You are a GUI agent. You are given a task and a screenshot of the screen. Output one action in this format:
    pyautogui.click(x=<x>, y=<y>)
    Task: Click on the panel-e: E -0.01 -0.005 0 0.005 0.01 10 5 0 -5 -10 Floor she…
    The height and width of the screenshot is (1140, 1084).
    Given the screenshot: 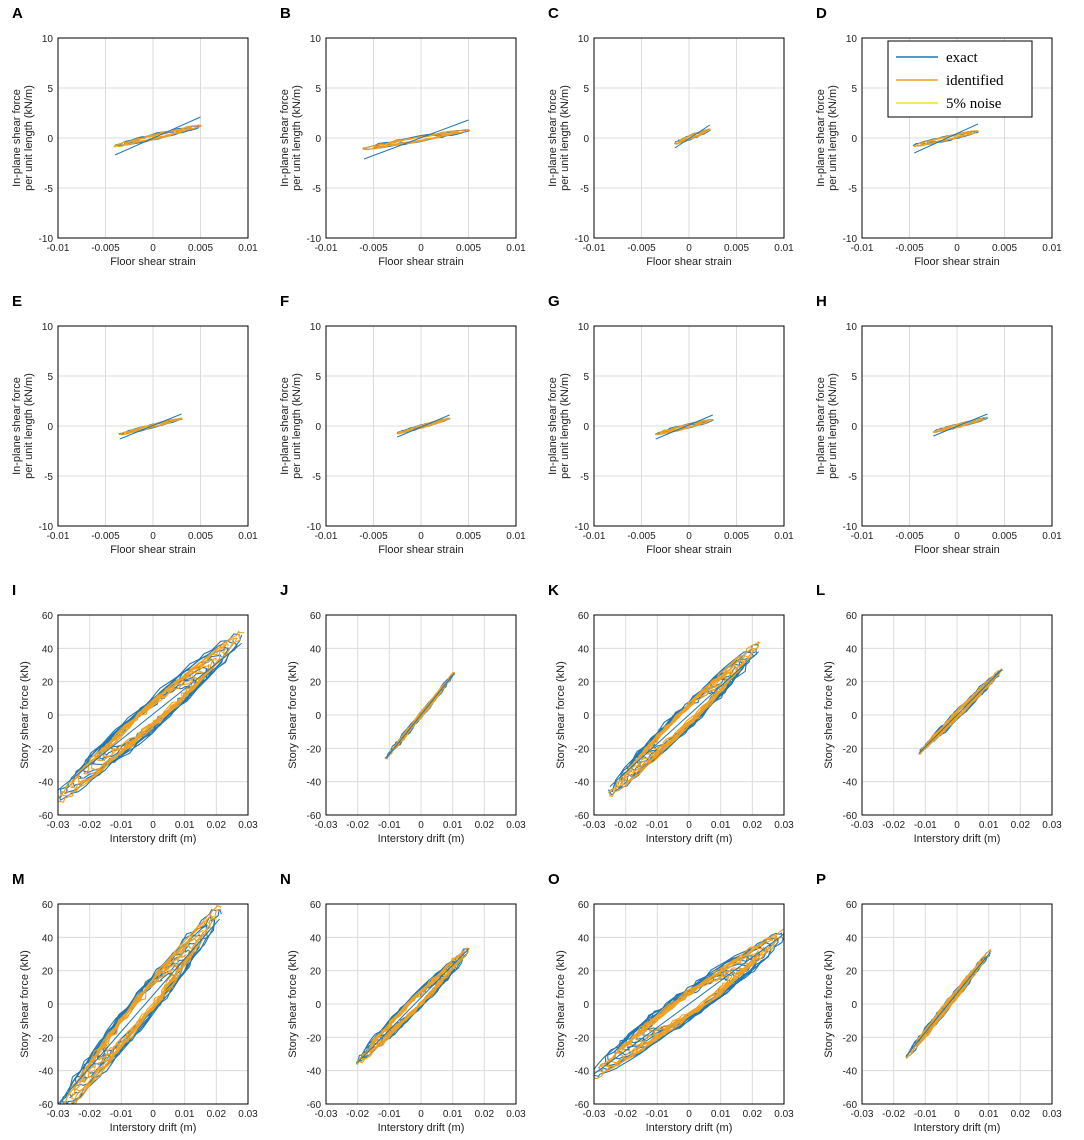 What is the action you would take?
    pyautogui.click(x=134, y=424)
    